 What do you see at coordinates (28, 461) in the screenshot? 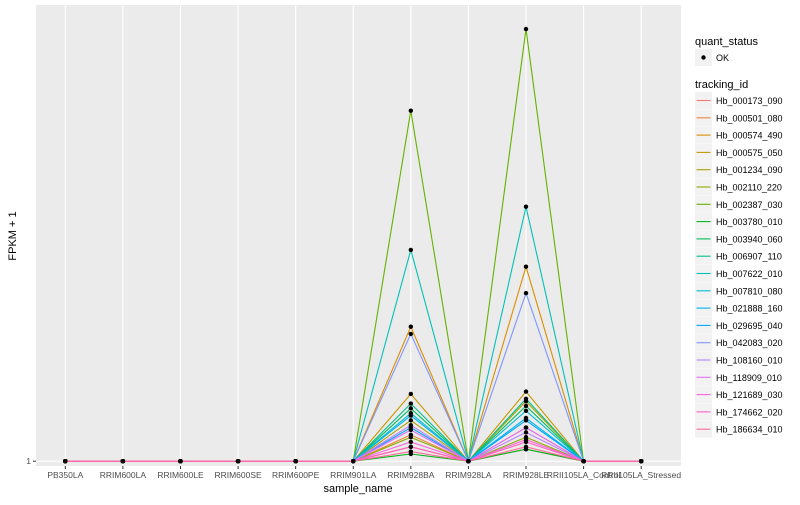
I see `y-tick-label: 1` at bounding box center [28, 461].